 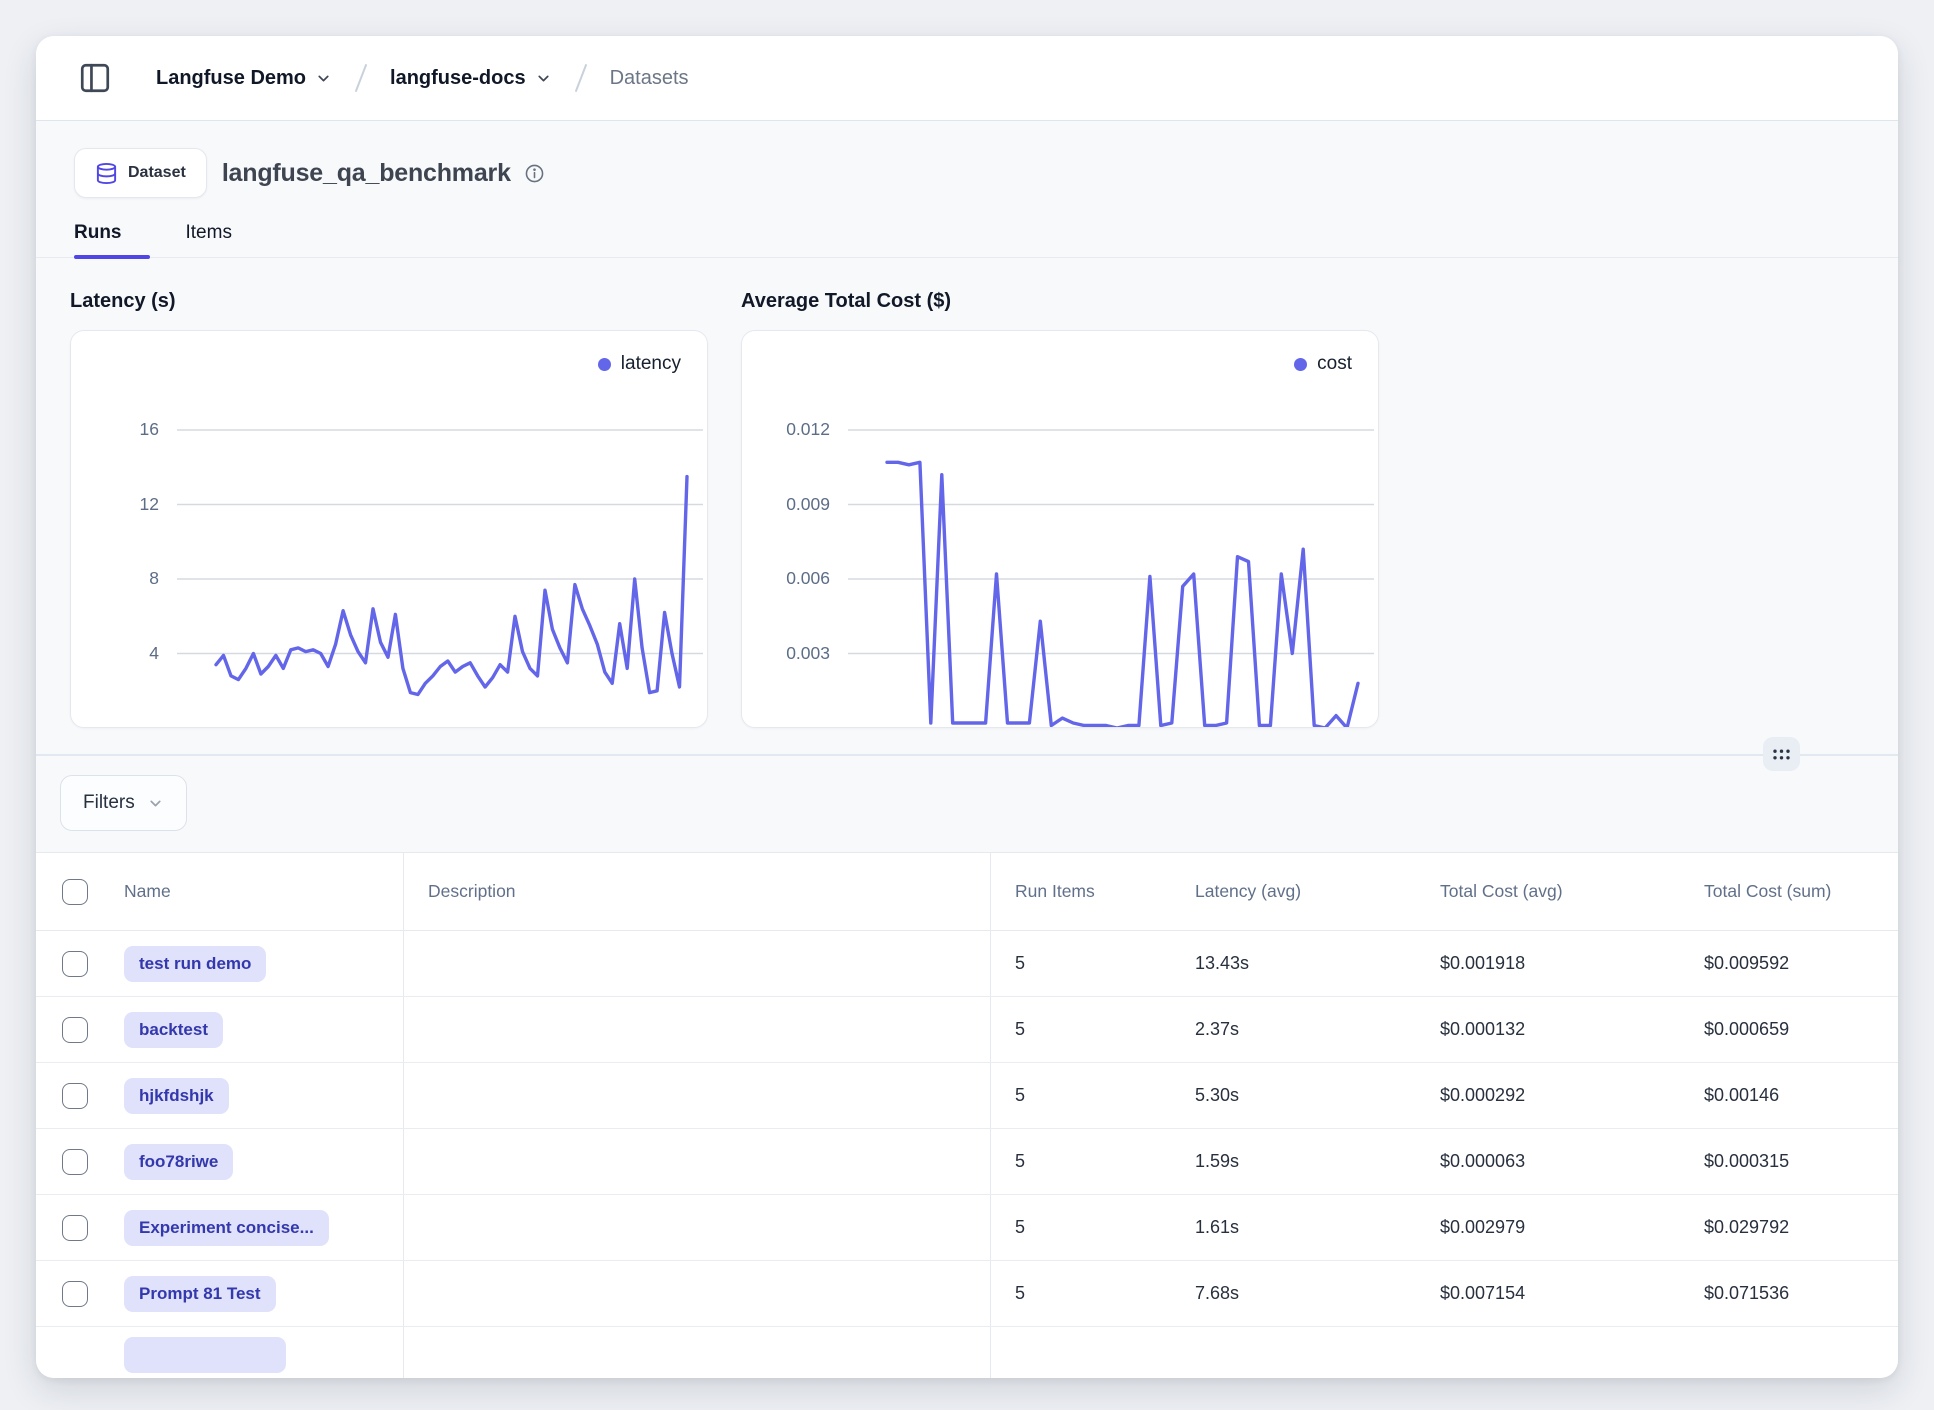 What do you see at coordinates (1747, 1161) in the screenshot?
I see `total-cost-sum-value: $0.000315` at bounding box center [1747, 1161].